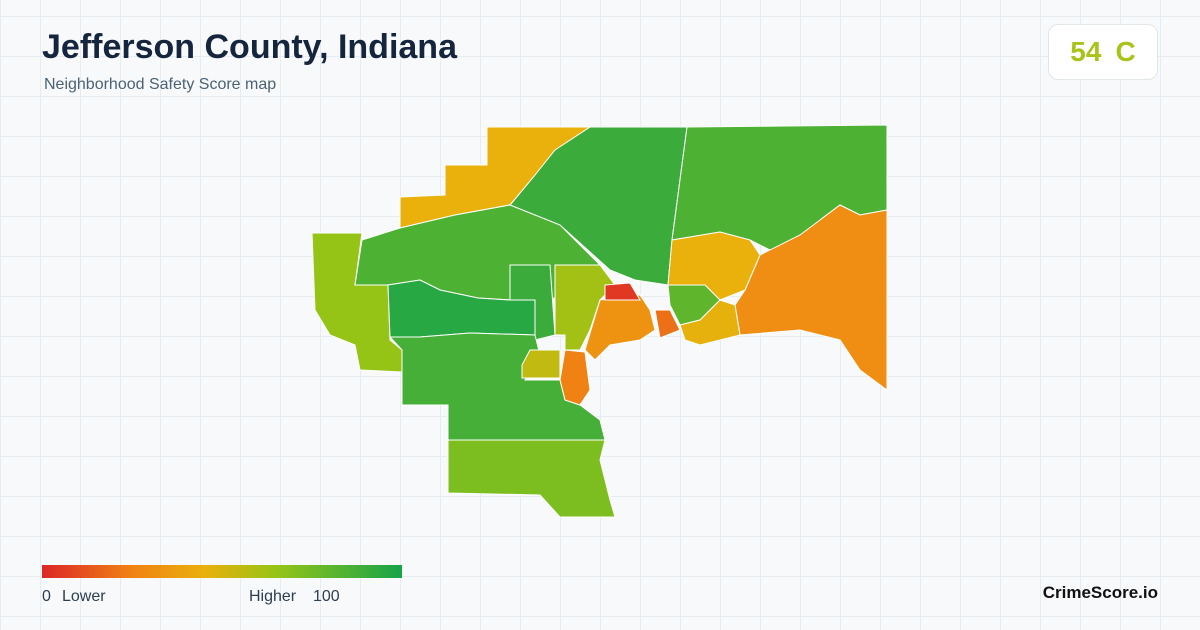 Image resolution: width=1200 pixels, height=630 pixels. I want to click on grade: C, so click(1125, 51).